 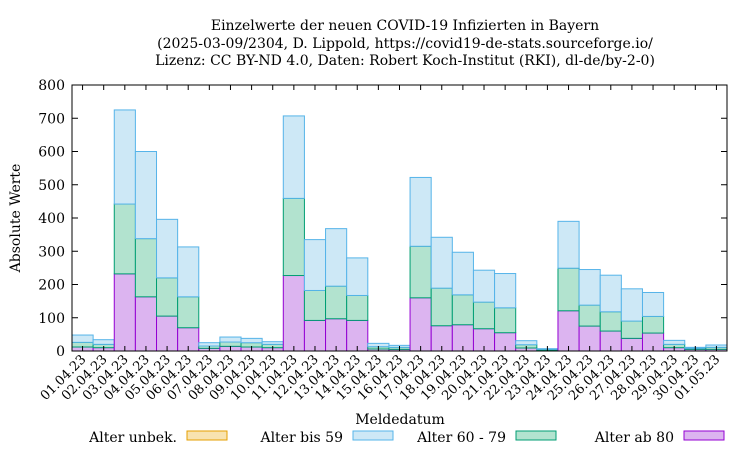 What do you see at coordinates (167, 248) in the screenshot?
I see `bar-05.04.23-series-2` at bounding box center [167, 248].